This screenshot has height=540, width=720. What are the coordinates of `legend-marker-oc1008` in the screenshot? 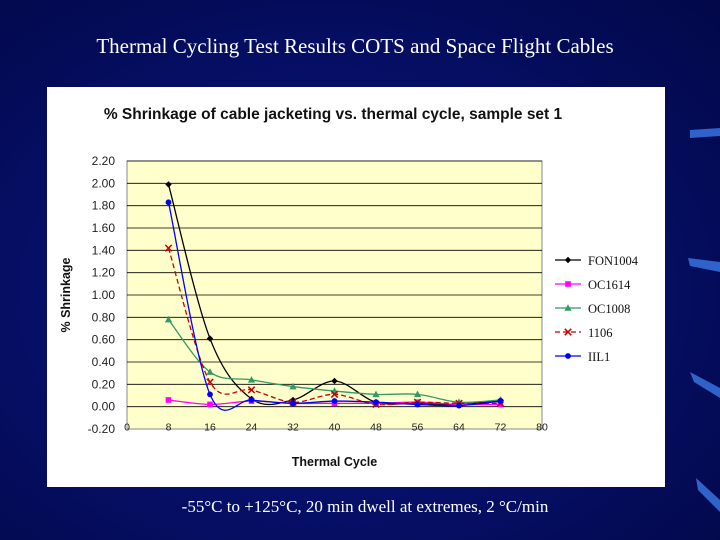 It's located at (568, 307).